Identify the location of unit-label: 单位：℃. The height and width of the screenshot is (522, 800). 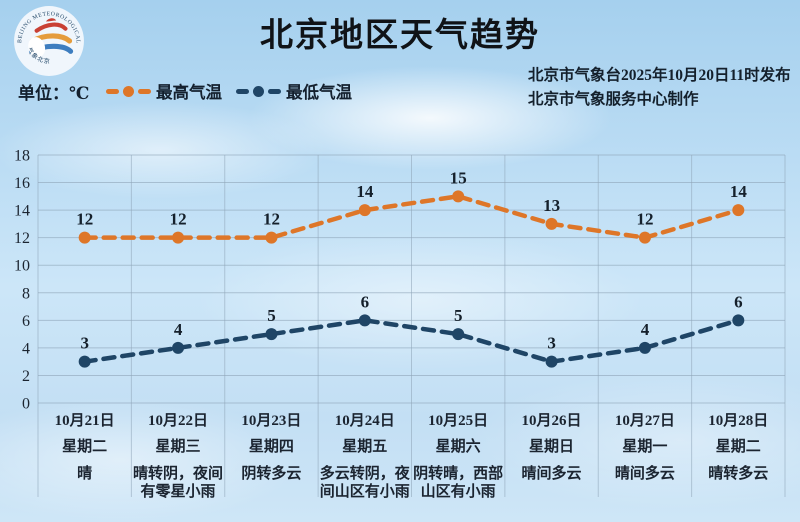
(54, 93).